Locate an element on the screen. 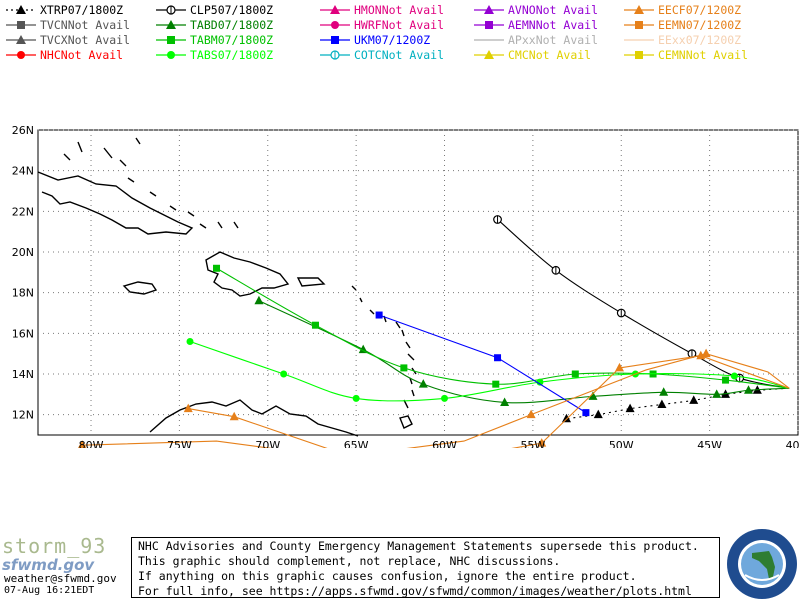 The image size is (800, 601). track-eecf is located at coordinates (486, 399).